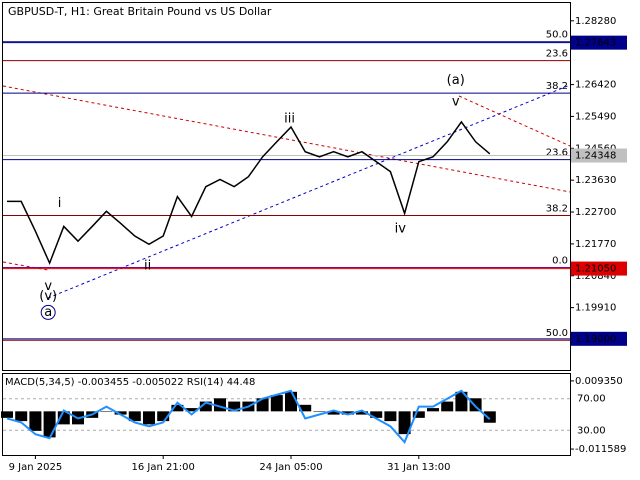  Describe the element at coordinates (595, 339) in the screenshot. I see `price-marker-label: 1.19000` at that location.